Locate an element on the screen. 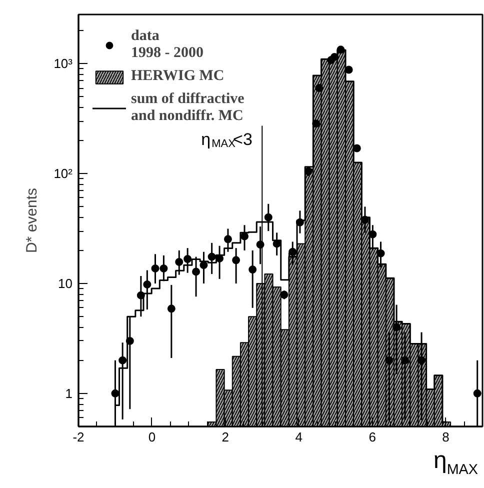 The image size is (484, 488). x-tick-label: 0 is located at coordinates (152, 437).